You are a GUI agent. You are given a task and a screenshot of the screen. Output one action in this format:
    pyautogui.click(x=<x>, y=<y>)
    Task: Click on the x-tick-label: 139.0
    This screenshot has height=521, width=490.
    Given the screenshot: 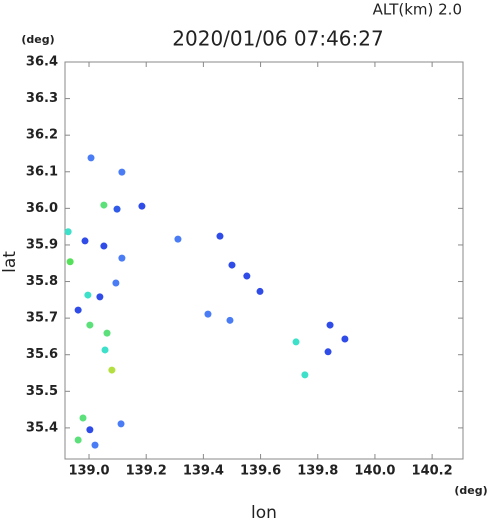 What is the action you would take?
    pyautogui.click(x=88, y=471)
    